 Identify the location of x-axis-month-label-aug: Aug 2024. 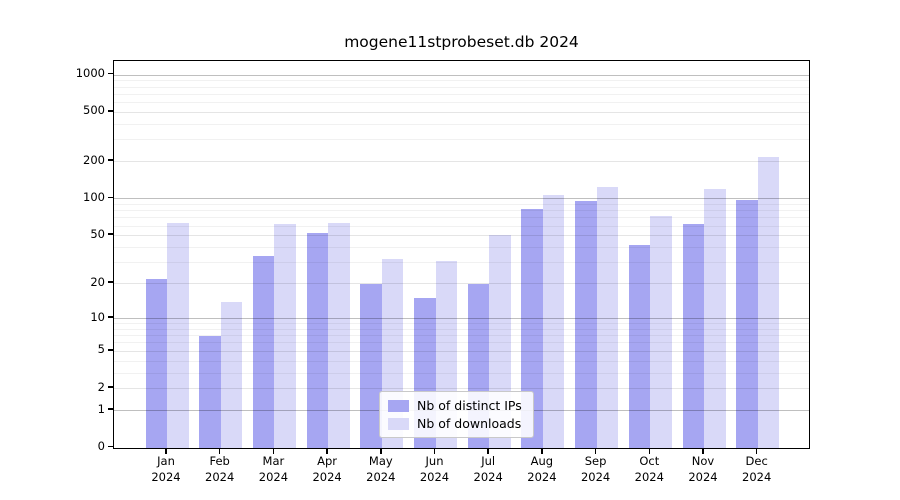
(542, 469).